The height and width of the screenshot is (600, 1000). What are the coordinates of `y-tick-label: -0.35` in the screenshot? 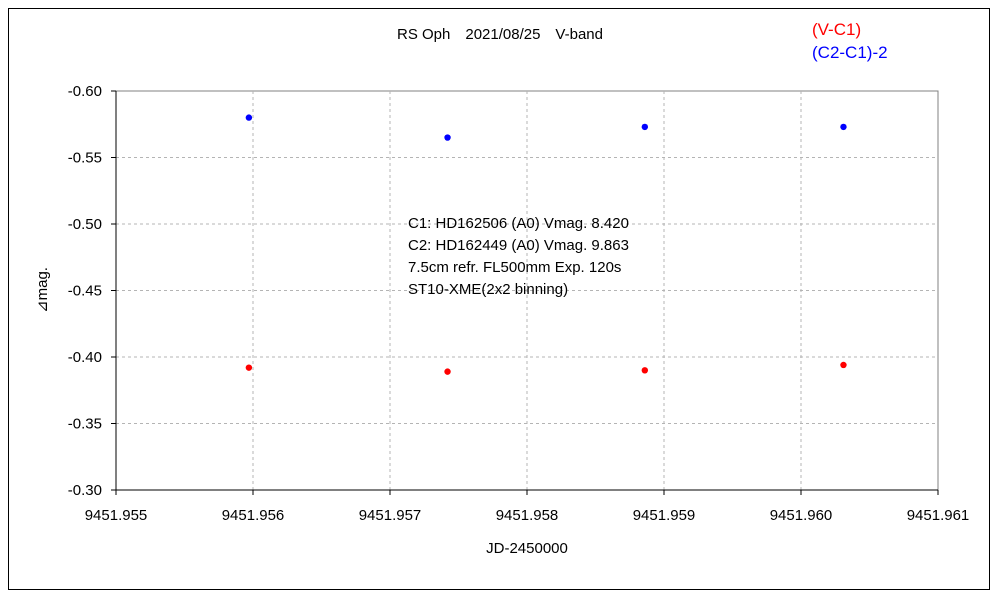 It's located at (85, 424).